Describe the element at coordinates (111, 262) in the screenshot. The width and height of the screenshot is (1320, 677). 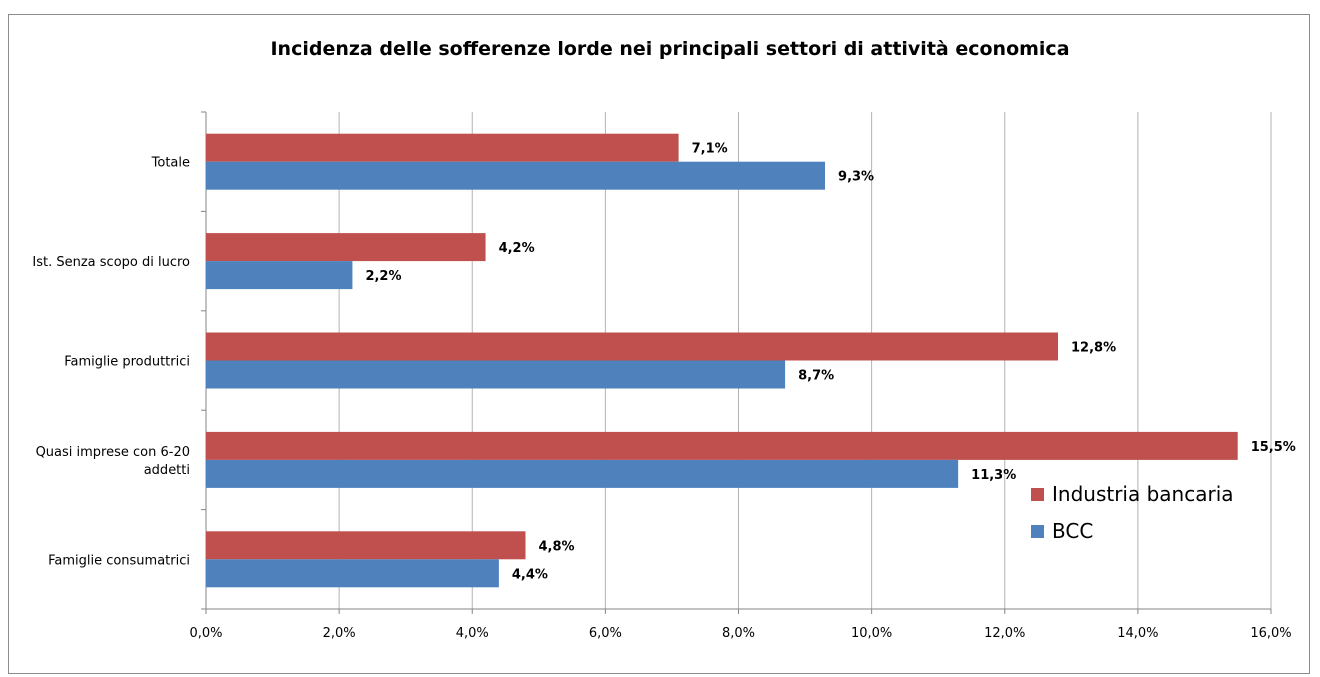
I see `category-label: Ist. Senza scopo di lucro` at that location.